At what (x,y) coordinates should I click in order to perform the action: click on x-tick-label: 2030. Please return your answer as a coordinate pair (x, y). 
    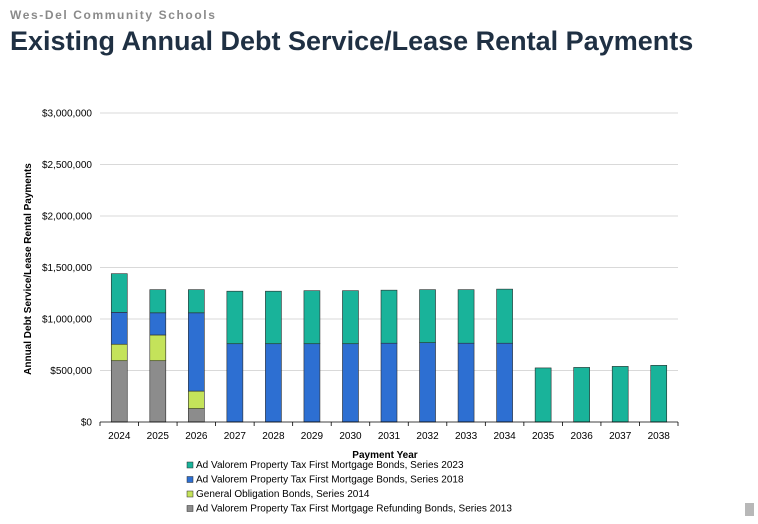
    Looking at the image, I should click on (350, 436).